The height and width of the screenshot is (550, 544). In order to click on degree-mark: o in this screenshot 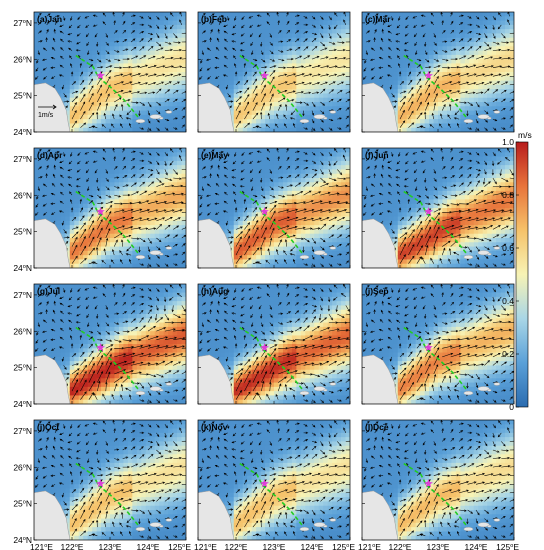, I will do `click(24, 22)`.